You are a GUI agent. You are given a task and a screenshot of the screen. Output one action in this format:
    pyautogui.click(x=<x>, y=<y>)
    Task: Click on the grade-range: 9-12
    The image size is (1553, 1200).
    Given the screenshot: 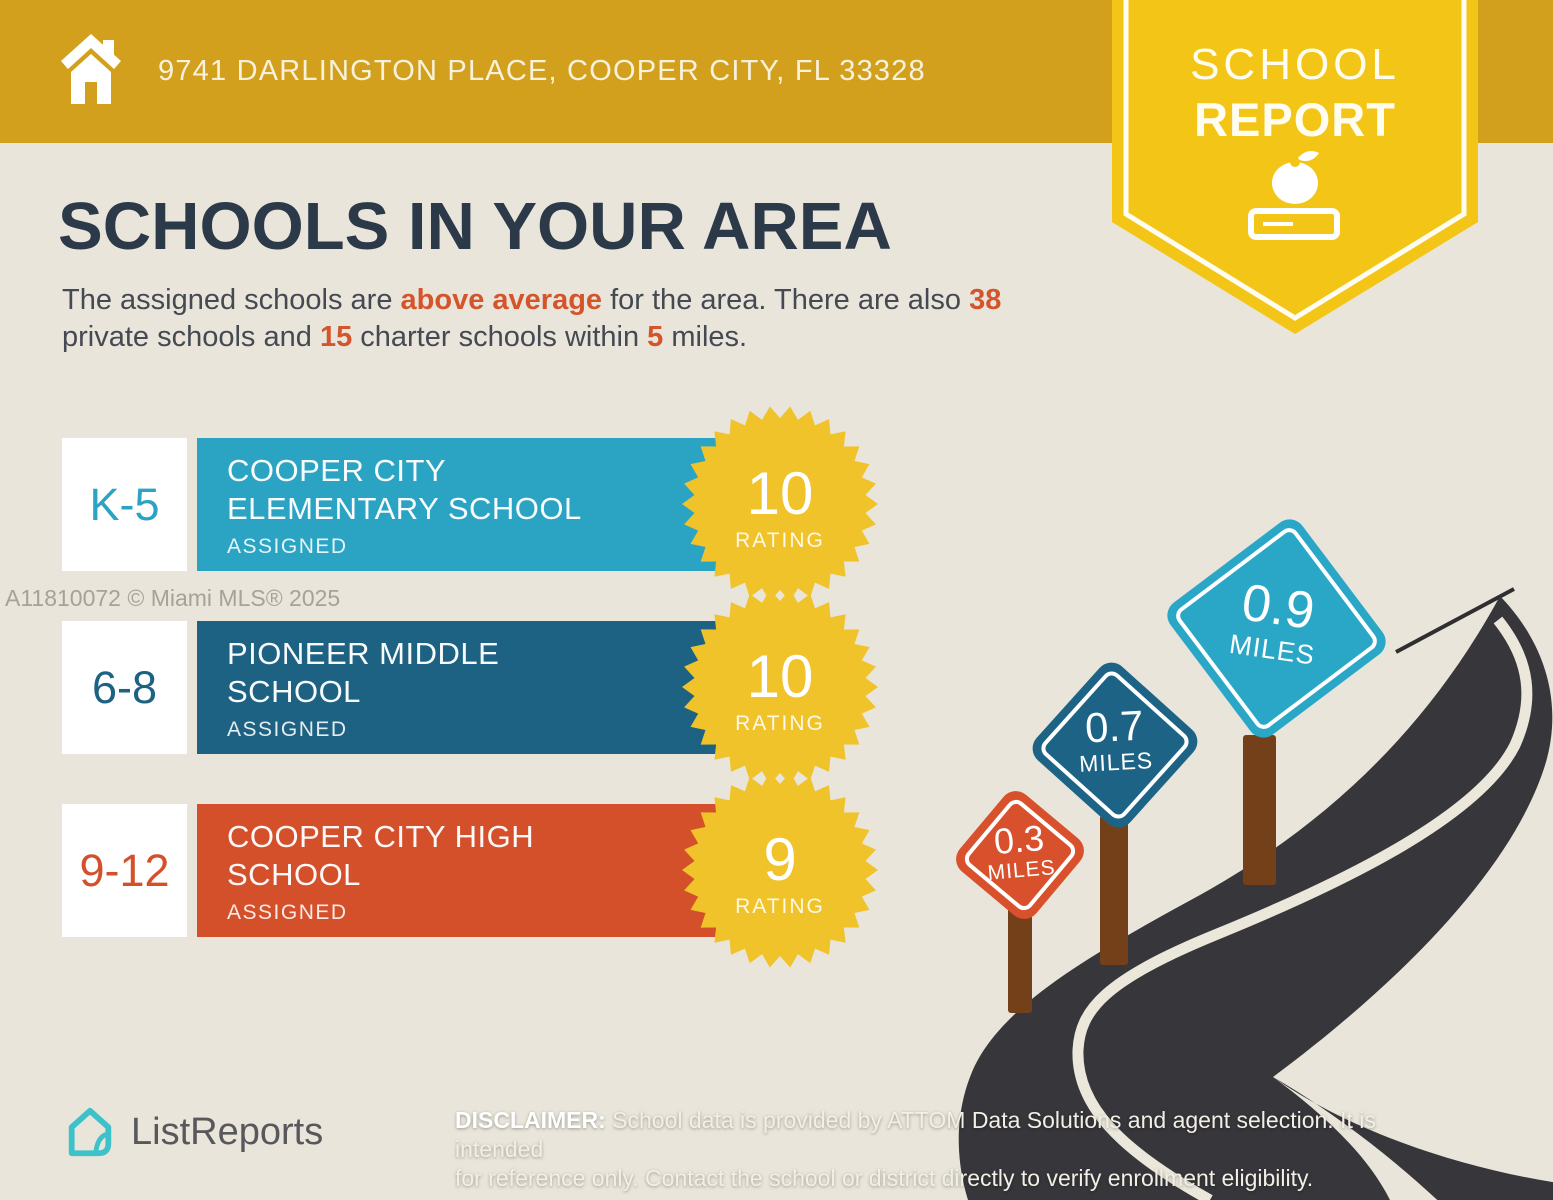 What is the action you would take?
    pyautogui.click(x=124, y=870)
    